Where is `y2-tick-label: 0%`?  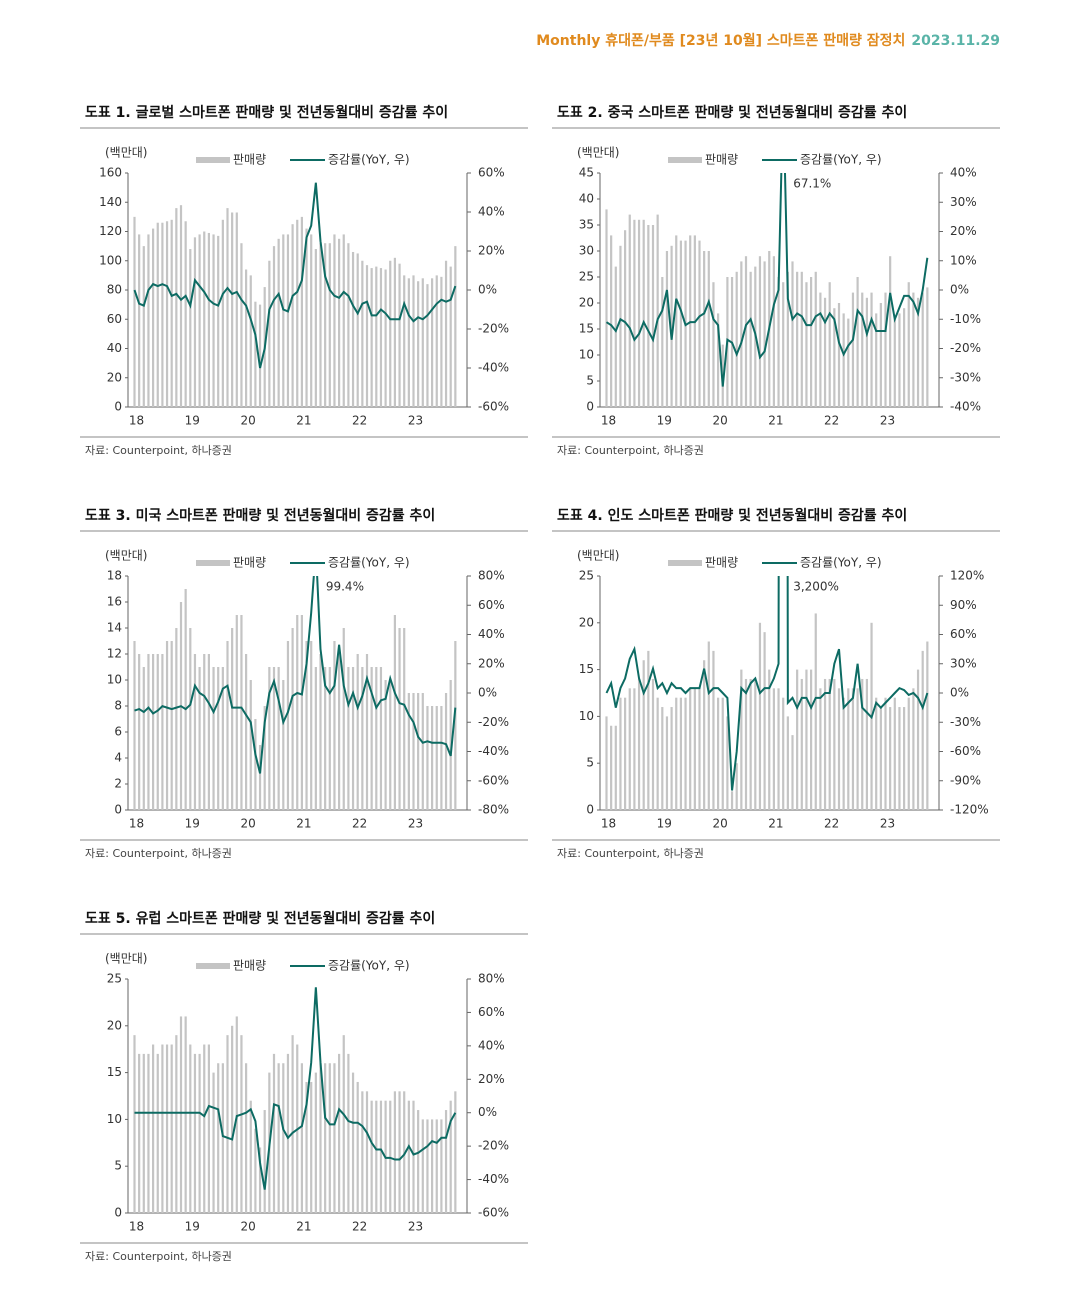
y2-tick-label: 0% is located at coordinates (487, 290).